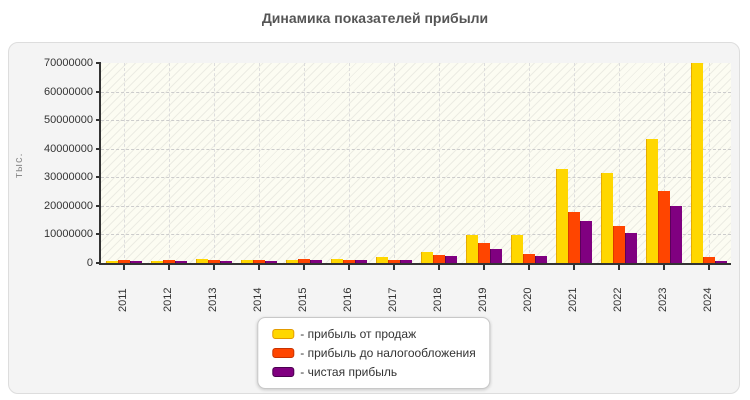  What do you see at coordinates (720, 262) in the screenshot?
I see `bar-2024-series3` at bounding box center [720, 262].